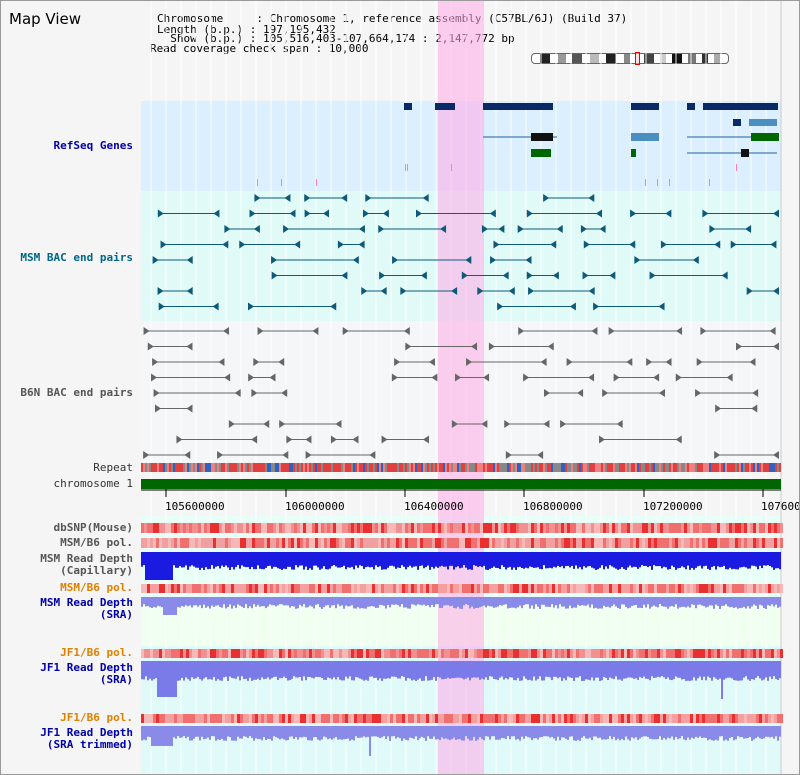 Image resolution: width=800 pixels, height=775 pixels. Describe the element at coordinates (96, 652) in the screenshot. I see `jf1-b6-pol-label: JF1/B6 pol.` at that location.